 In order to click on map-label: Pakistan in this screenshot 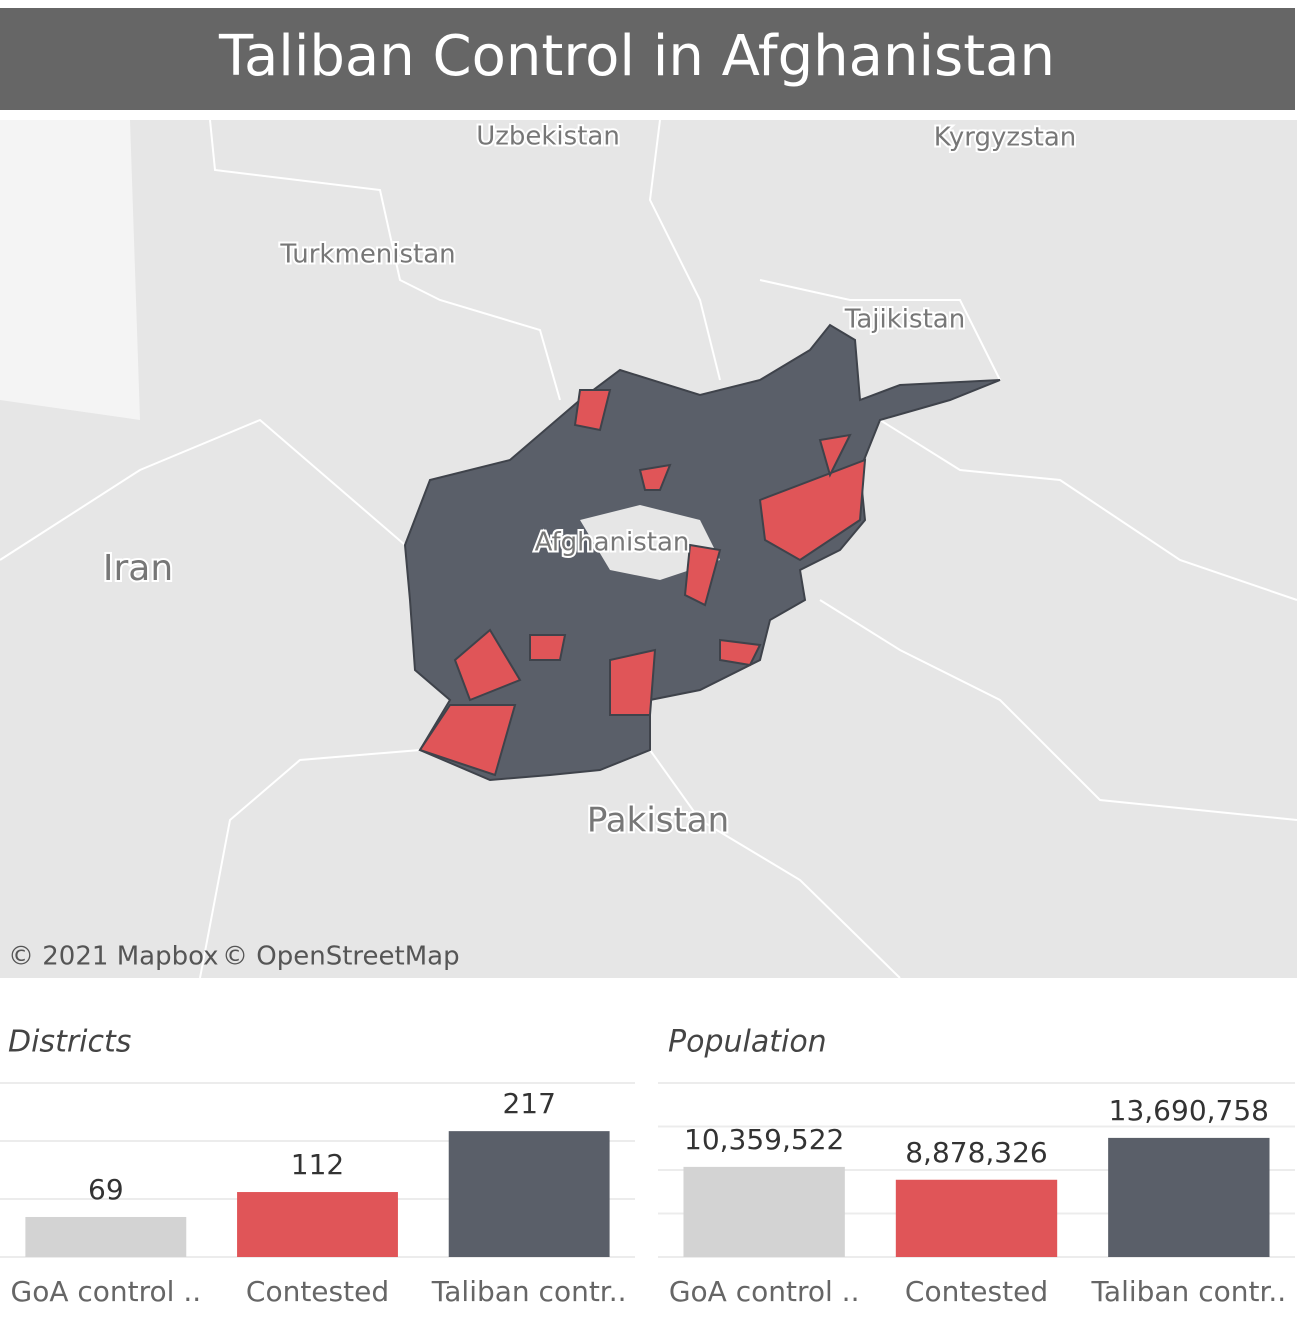, I will do `click(658, 821)`.